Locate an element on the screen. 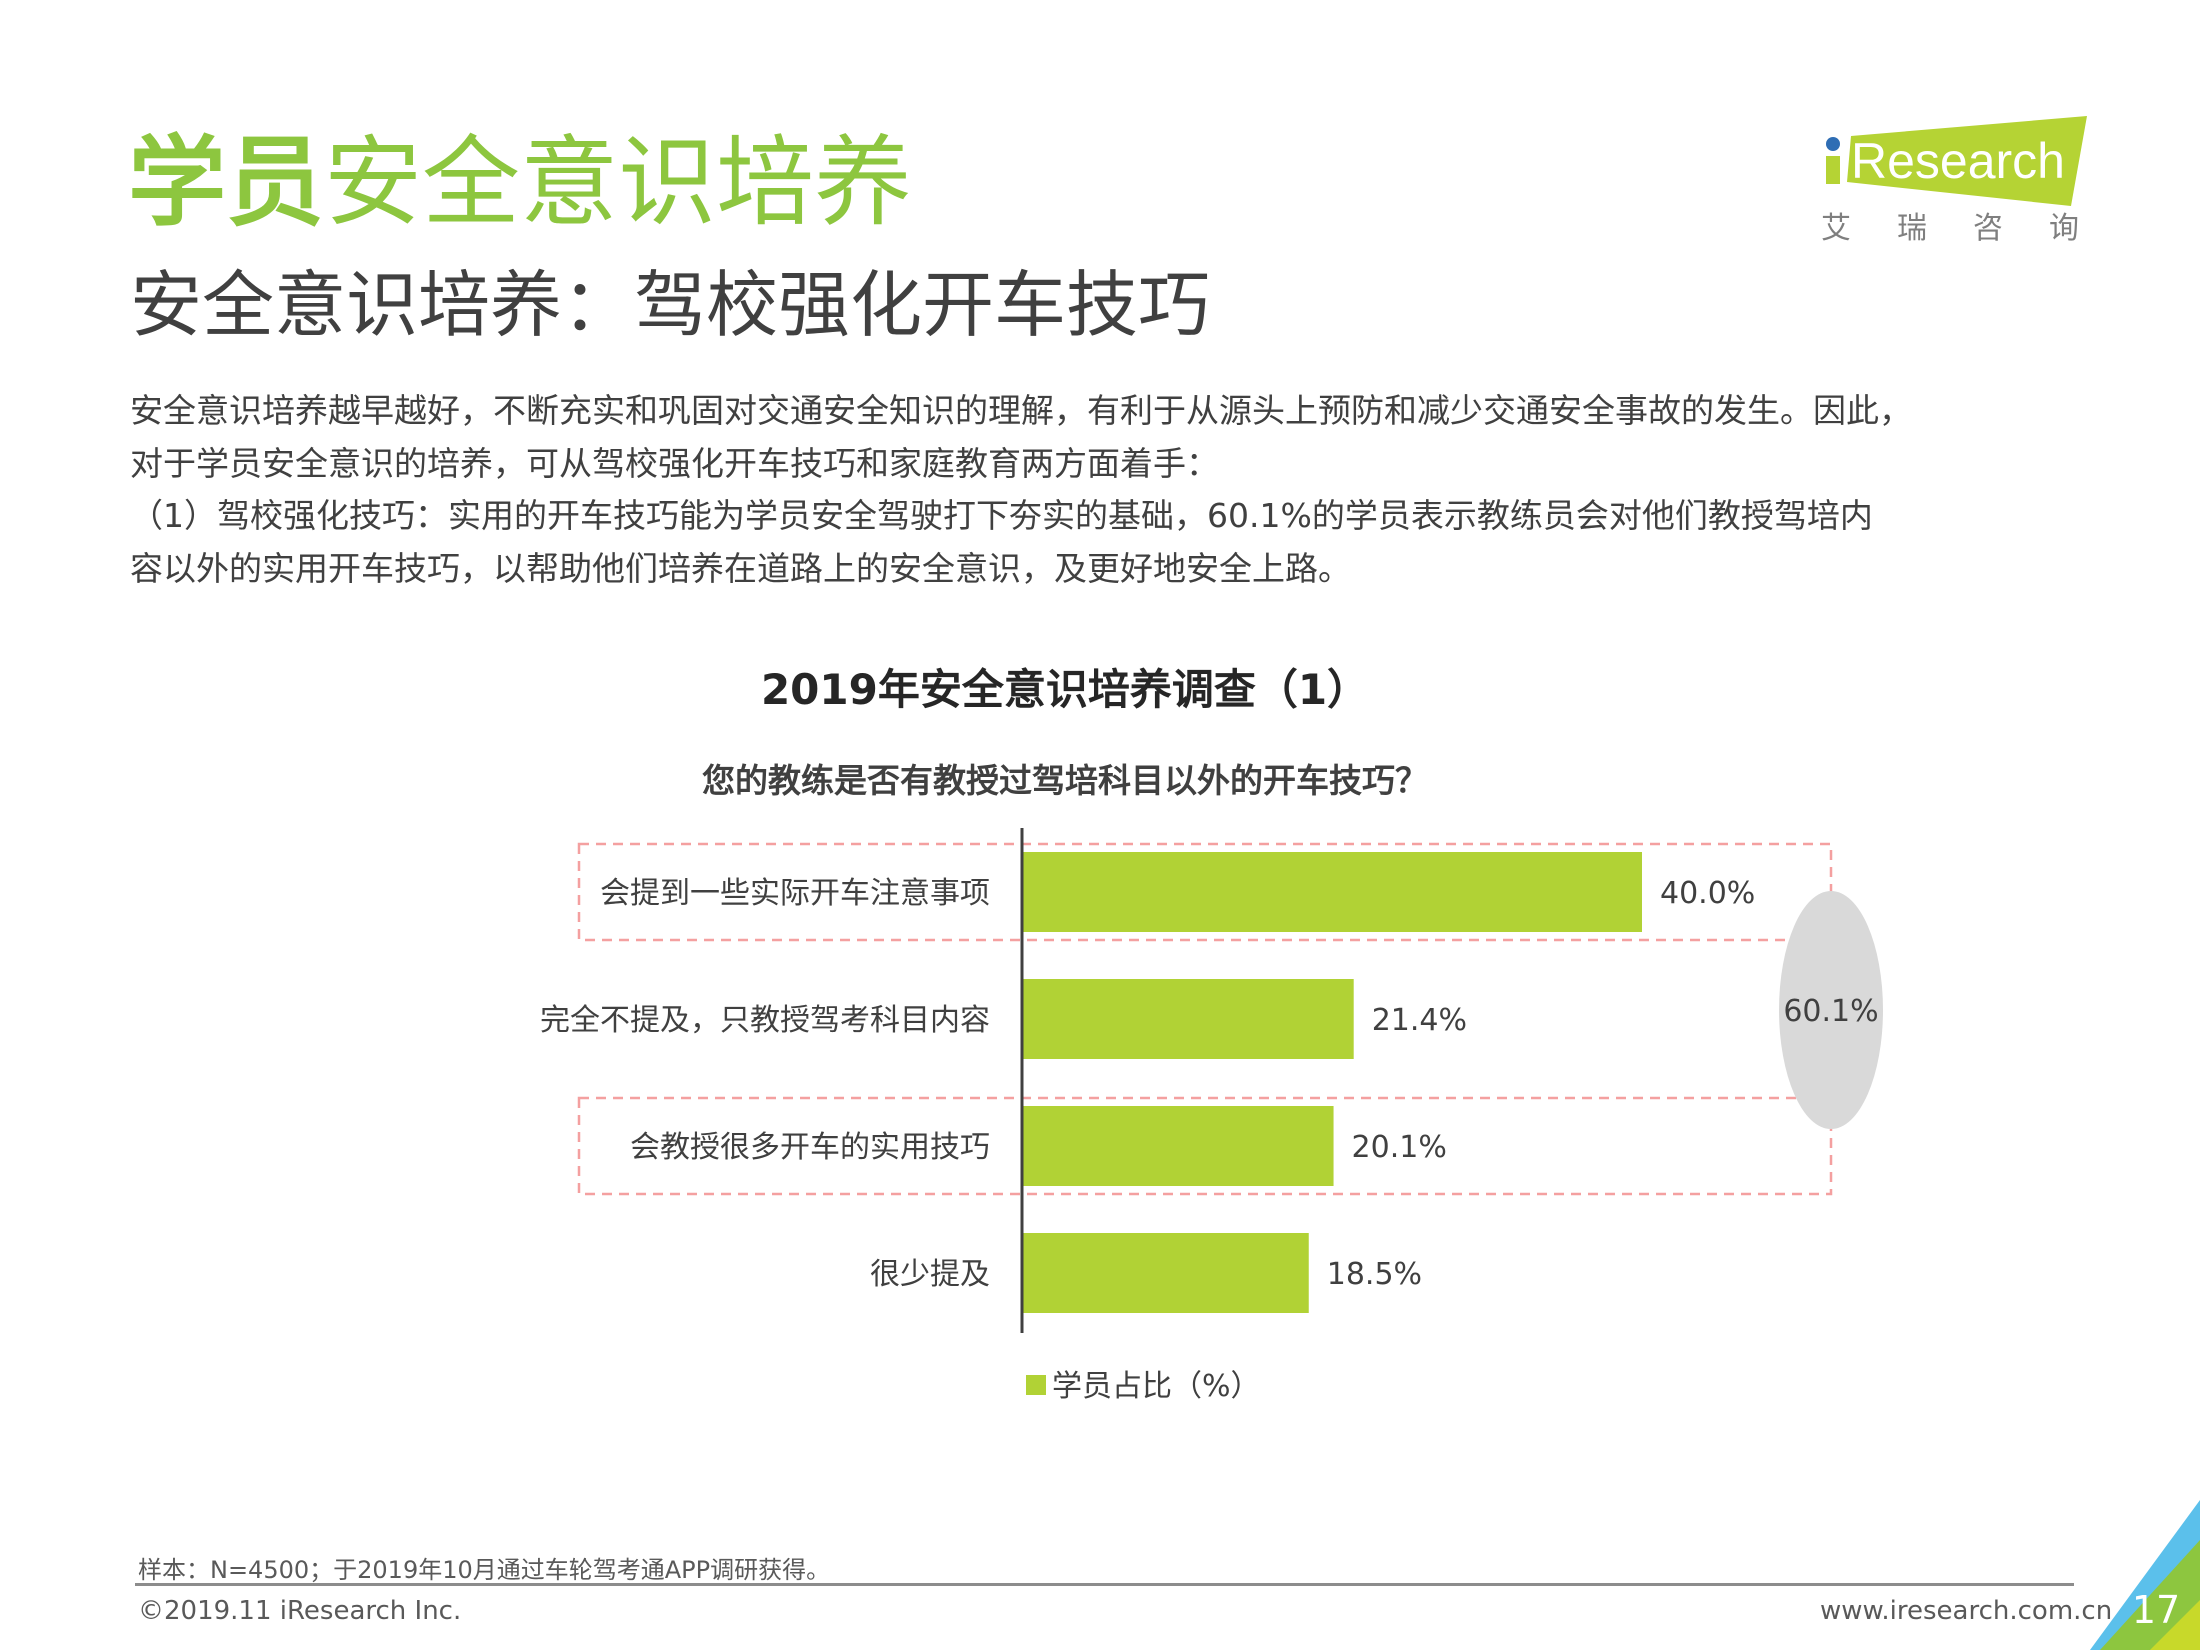 Image resolution: width=2200 pixels, height=1650 pixels. value-label: 40.0% is located at coordinates (1707, 893).